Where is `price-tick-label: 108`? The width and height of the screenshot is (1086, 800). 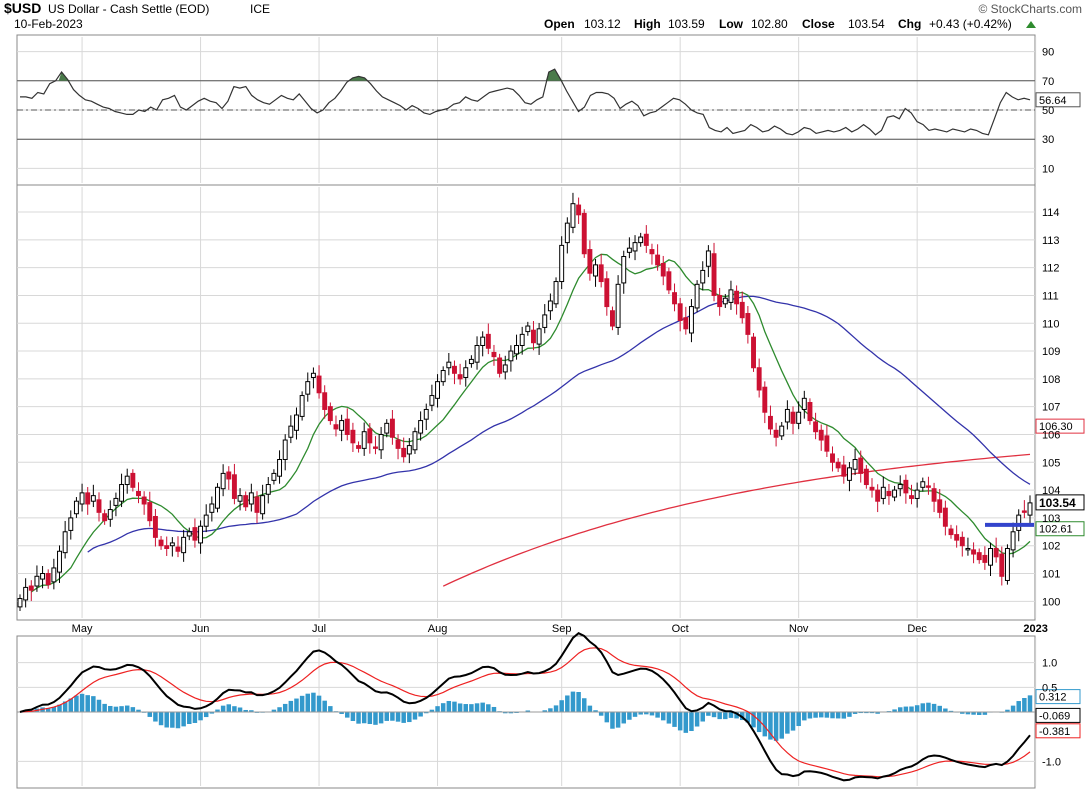 price-tick-label: 108 is located at coordinates (1051, 380).